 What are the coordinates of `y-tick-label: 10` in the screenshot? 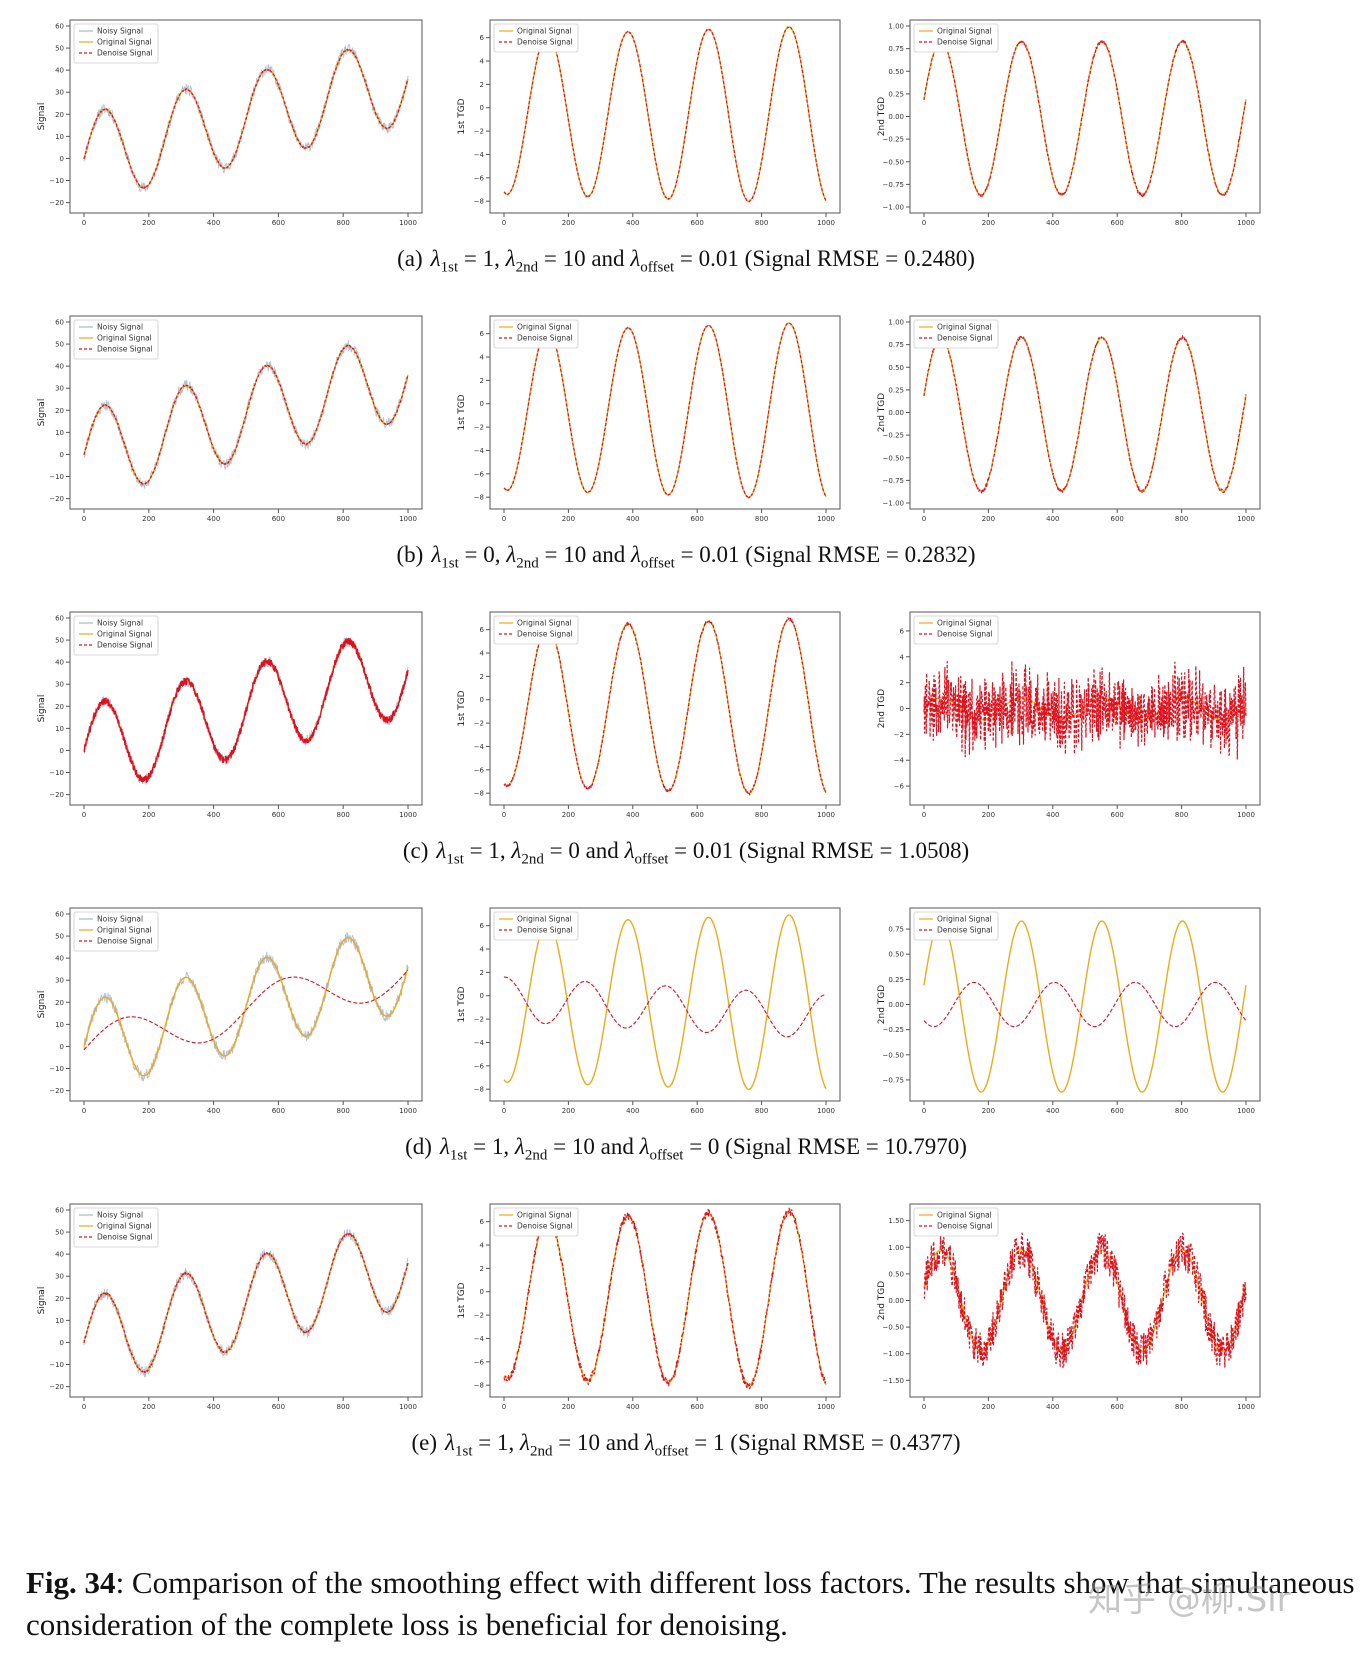 It's located at (59, 137).